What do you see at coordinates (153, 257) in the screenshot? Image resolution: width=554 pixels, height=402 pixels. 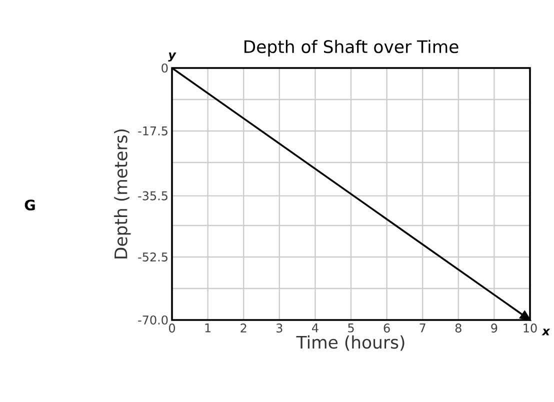 I see `y-tick-label: -52.5` at bounding box center [153, 257].